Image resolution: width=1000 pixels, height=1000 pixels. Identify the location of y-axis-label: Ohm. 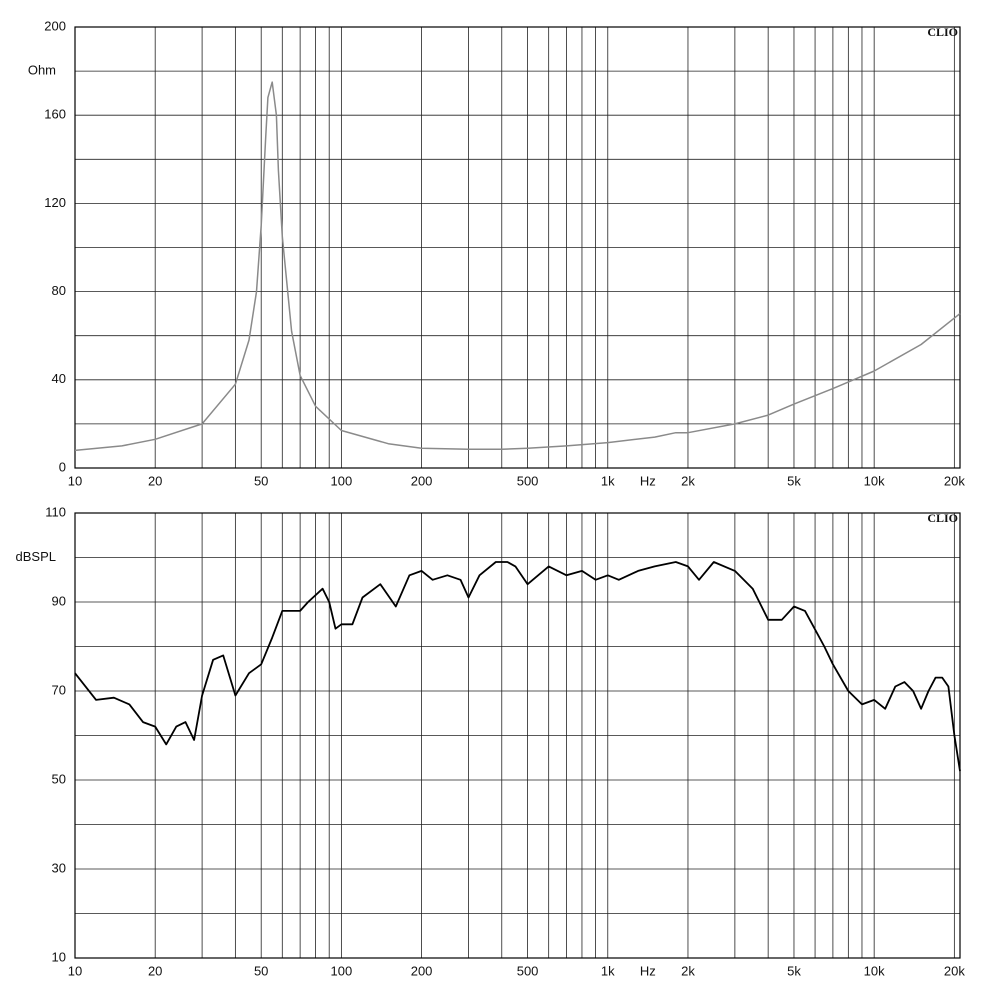
(42, 70).